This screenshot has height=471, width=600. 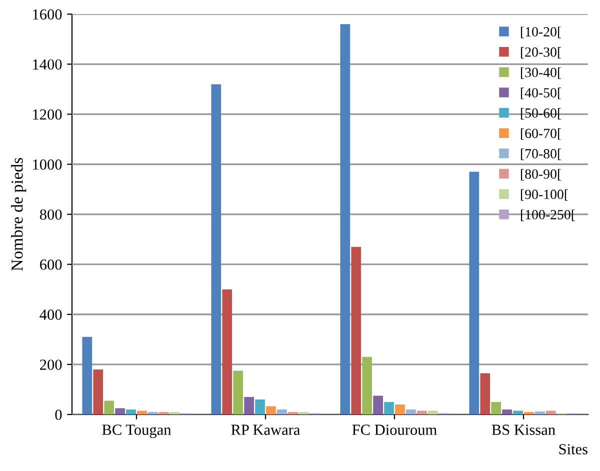 I want to click on legend-label: [40-50[, so click(x=541, y=94).